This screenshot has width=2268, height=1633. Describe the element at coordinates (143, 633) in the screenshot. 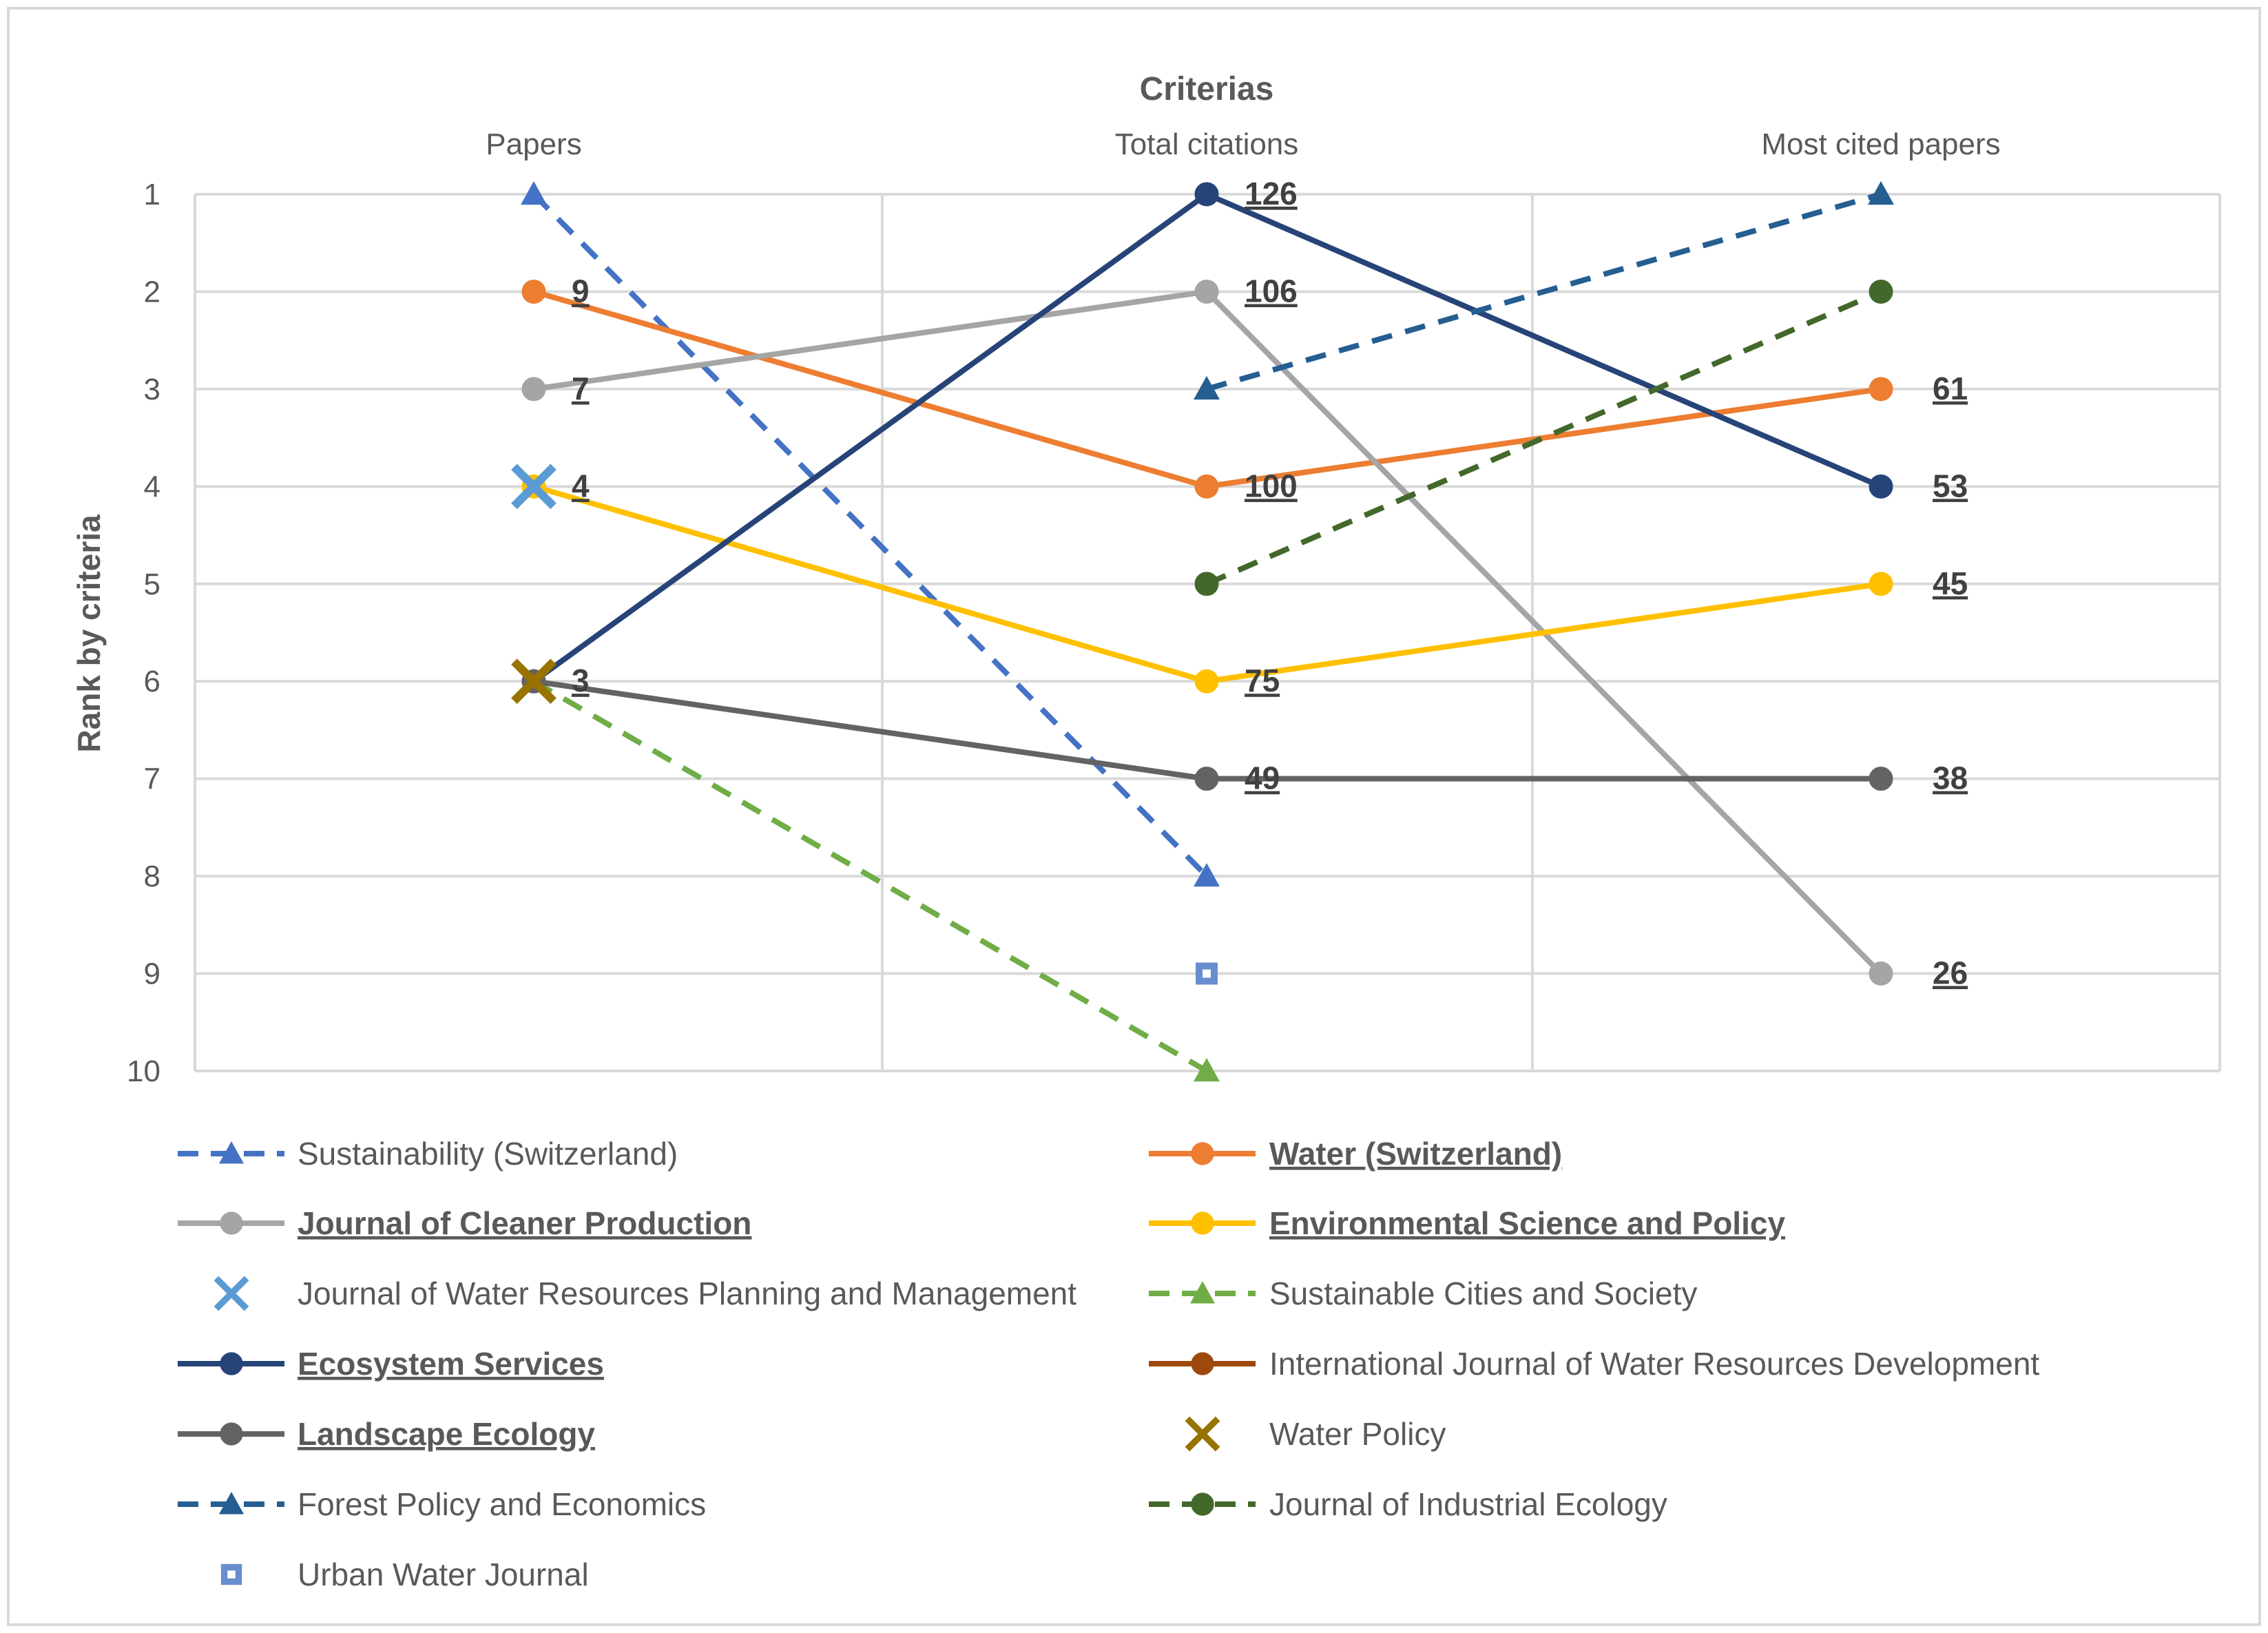

I see `y-tick-labels: 1 2 3 4 5 6 7 8 9 10` at that location.